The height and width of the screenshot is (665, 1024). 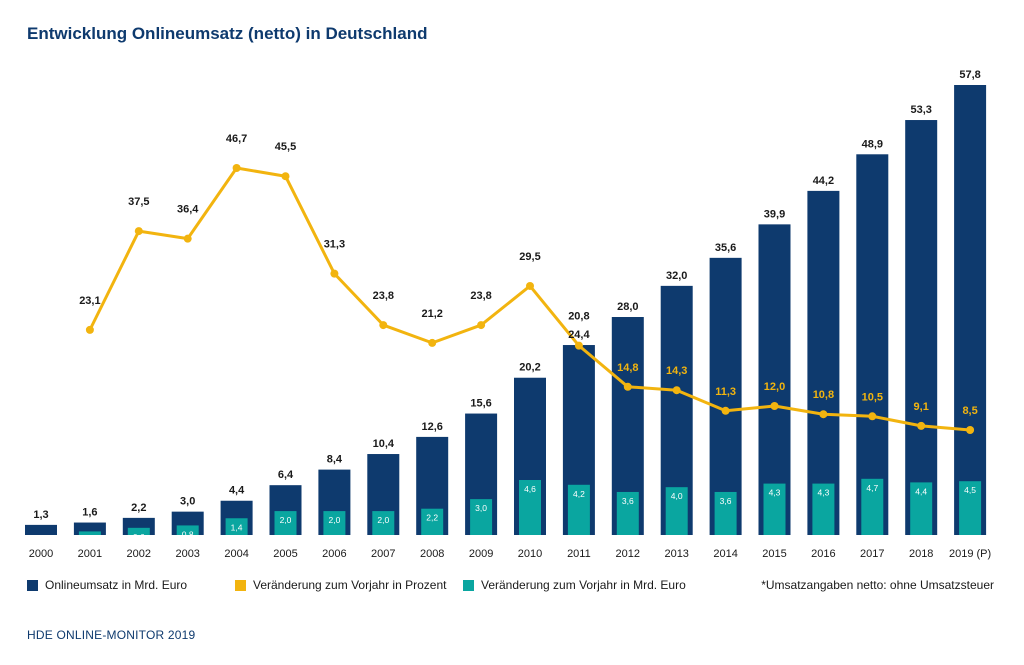 I want to click on revenue-label-16: 44,2, so click(x=823, y=181).